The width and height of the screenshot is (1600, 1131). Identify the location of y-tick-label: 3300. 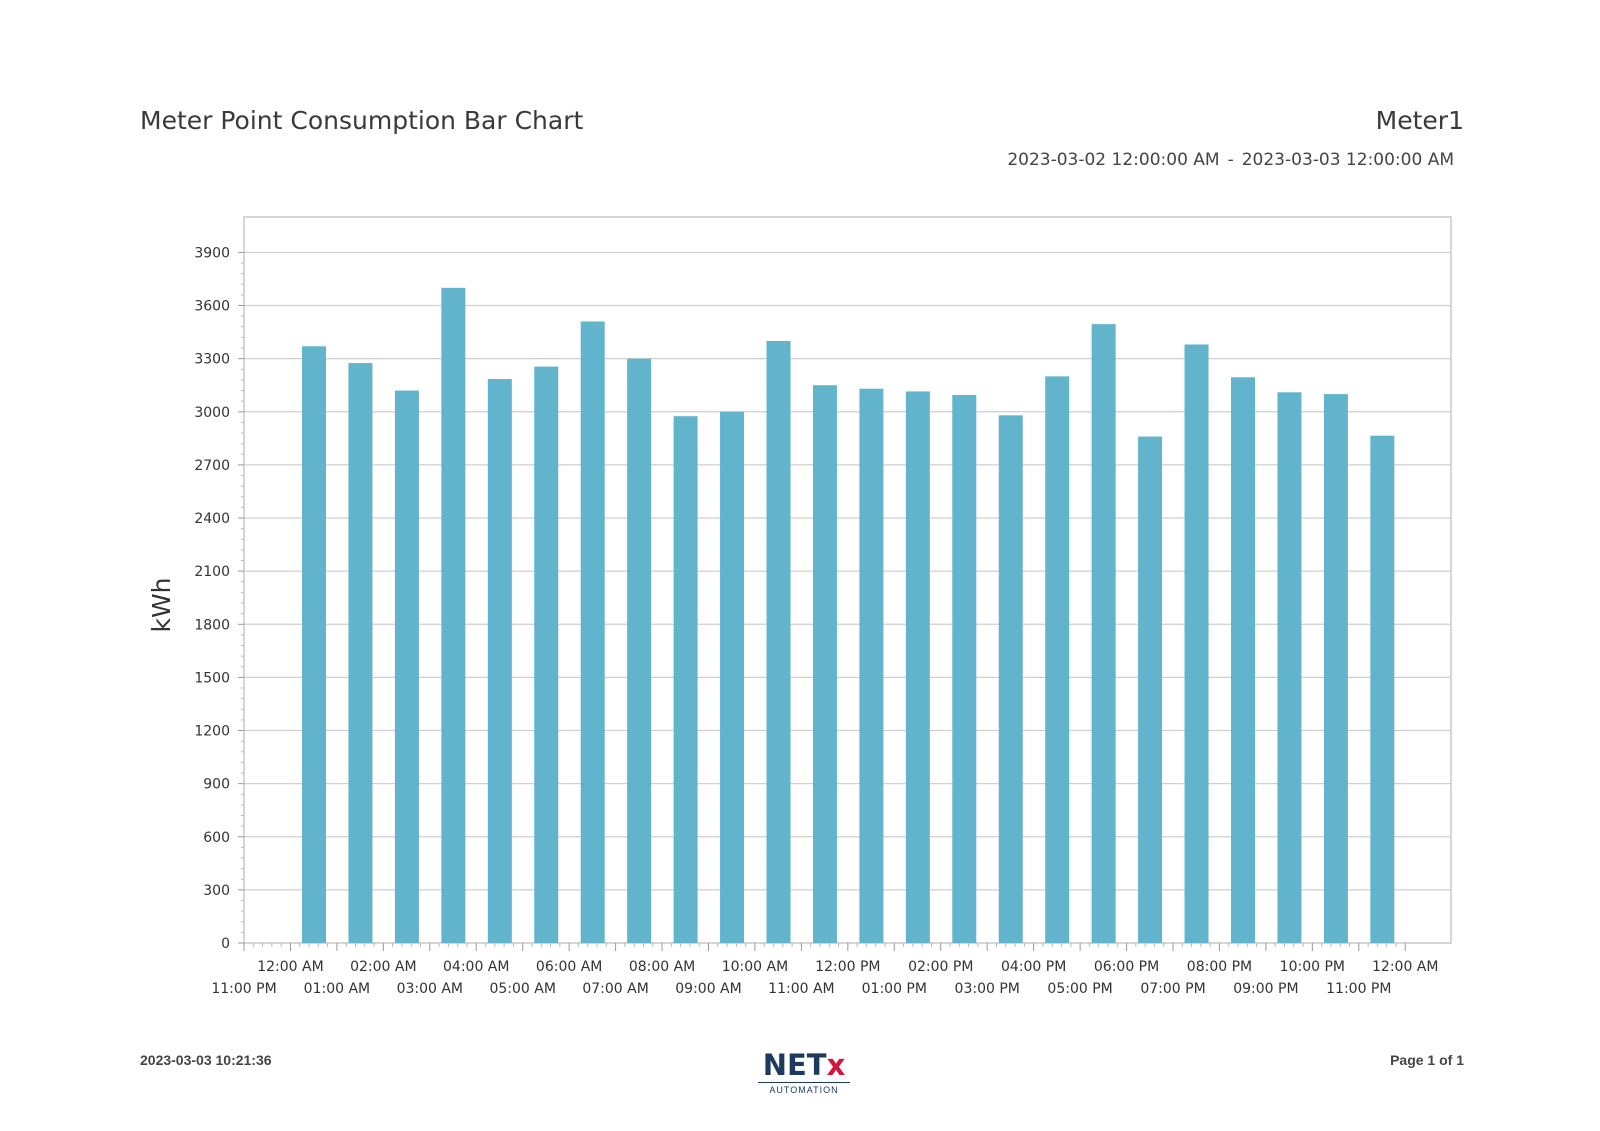
(212, 360).